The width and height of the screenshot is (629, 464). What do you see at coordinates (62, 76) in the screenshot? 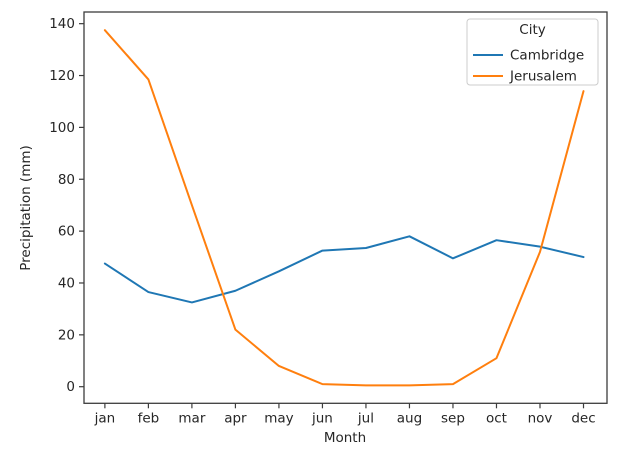
I see `y-tick-label: 120` at bounding box center [62, 76].